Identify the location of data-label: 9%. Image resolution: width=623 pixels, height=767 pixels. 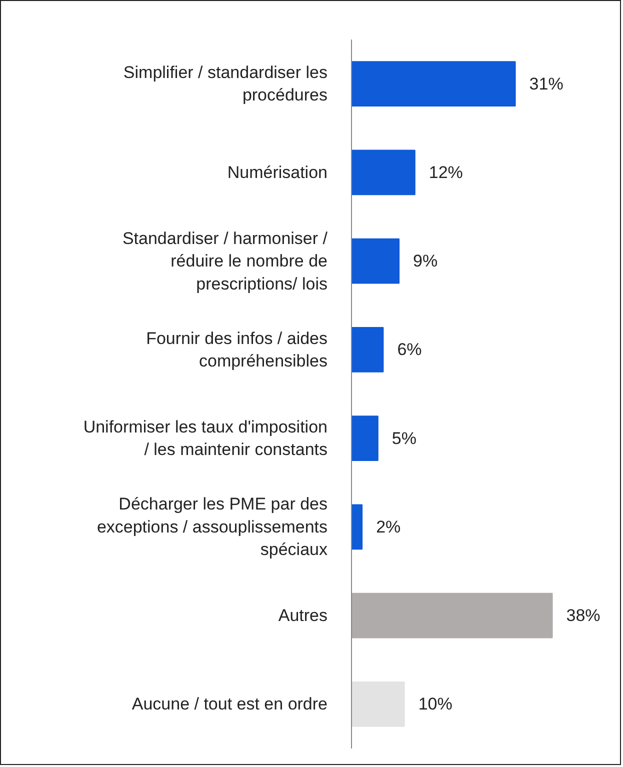
(425, 261).